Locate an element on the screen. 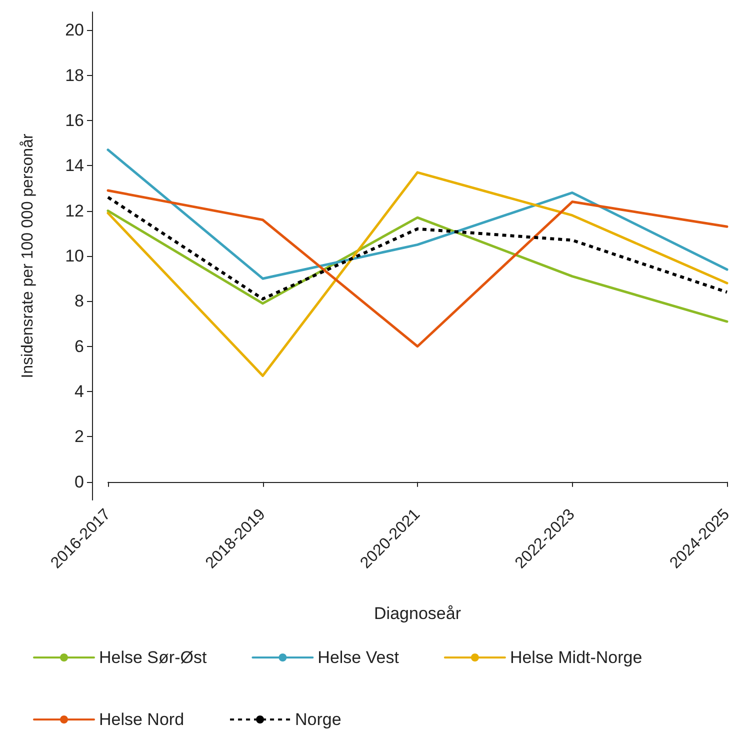  y-axis-title: Insidensrate per 100 000 personår is located at coordinates (28, 255).